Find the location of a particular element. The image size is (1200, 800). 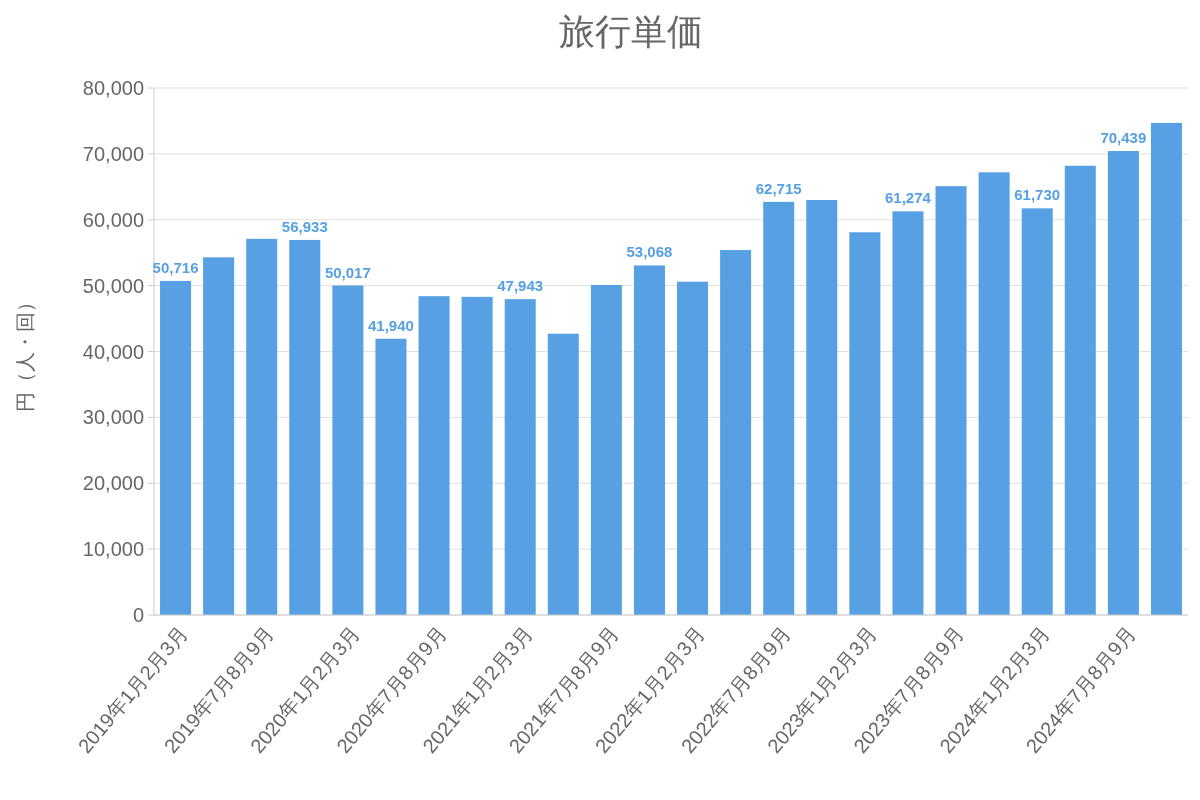

data-label: 47,943 is located at coordinates (520, 286).